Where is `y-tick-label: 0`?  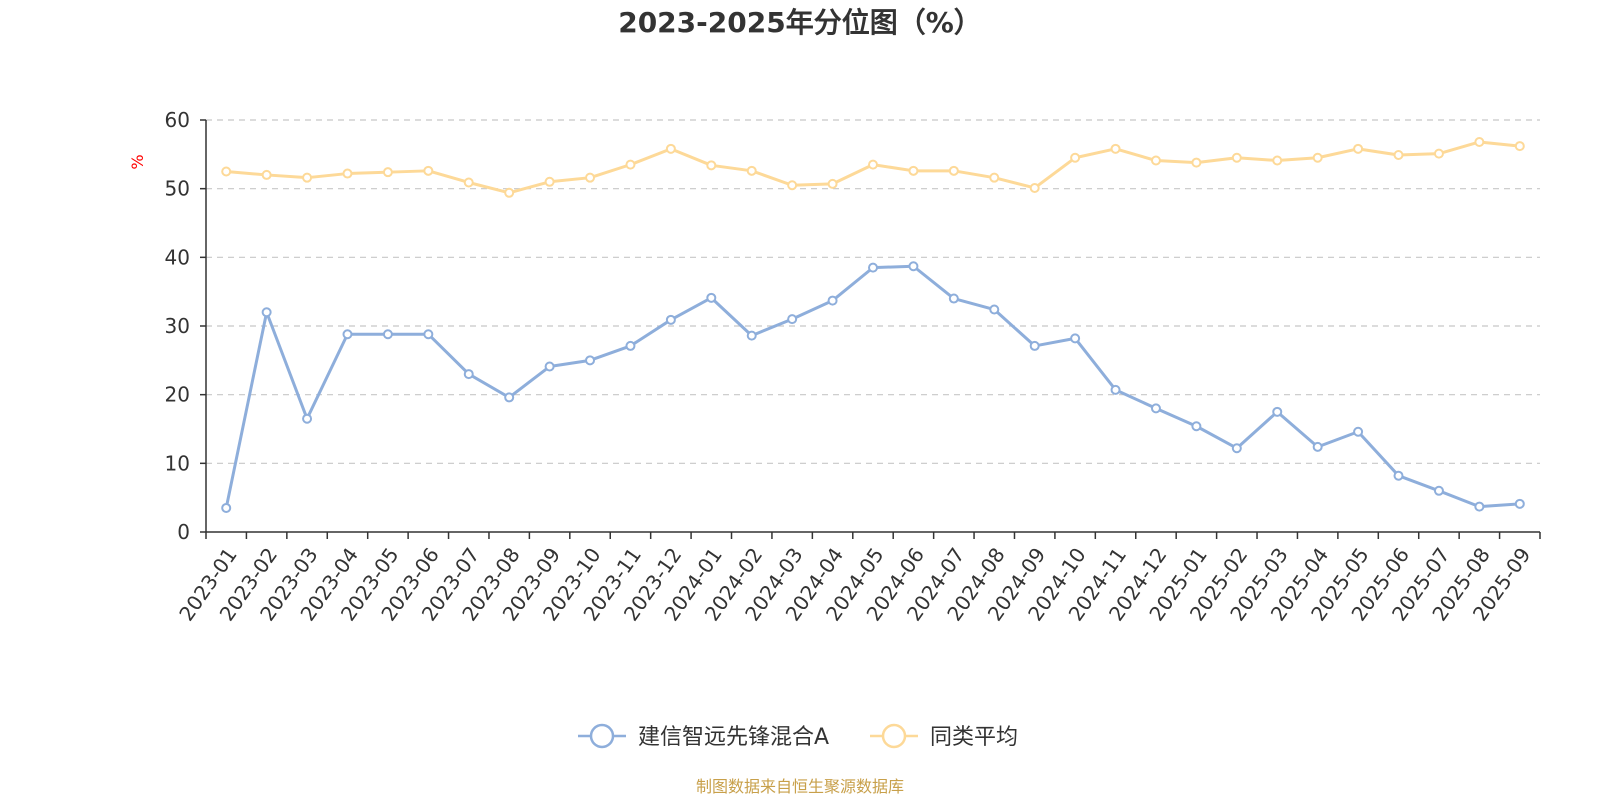 y-tick-label: 0 is located at coordinates (183, 532).